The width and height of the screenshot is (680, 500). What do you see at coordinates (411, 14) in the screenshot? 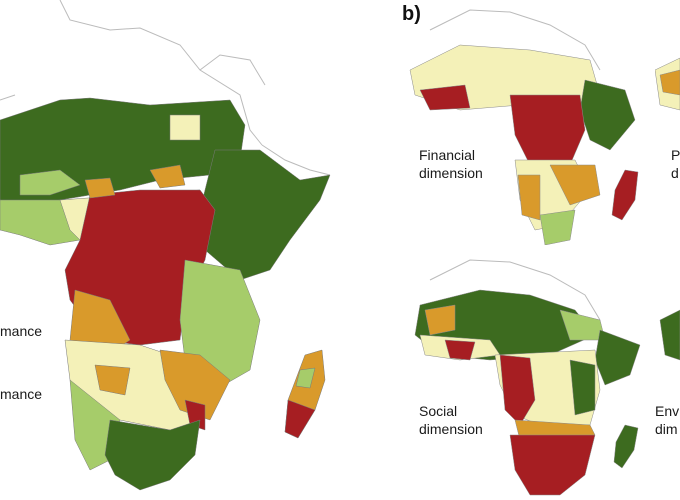
I see `panel-letter-b: b)` at bounding box center [411, 14].